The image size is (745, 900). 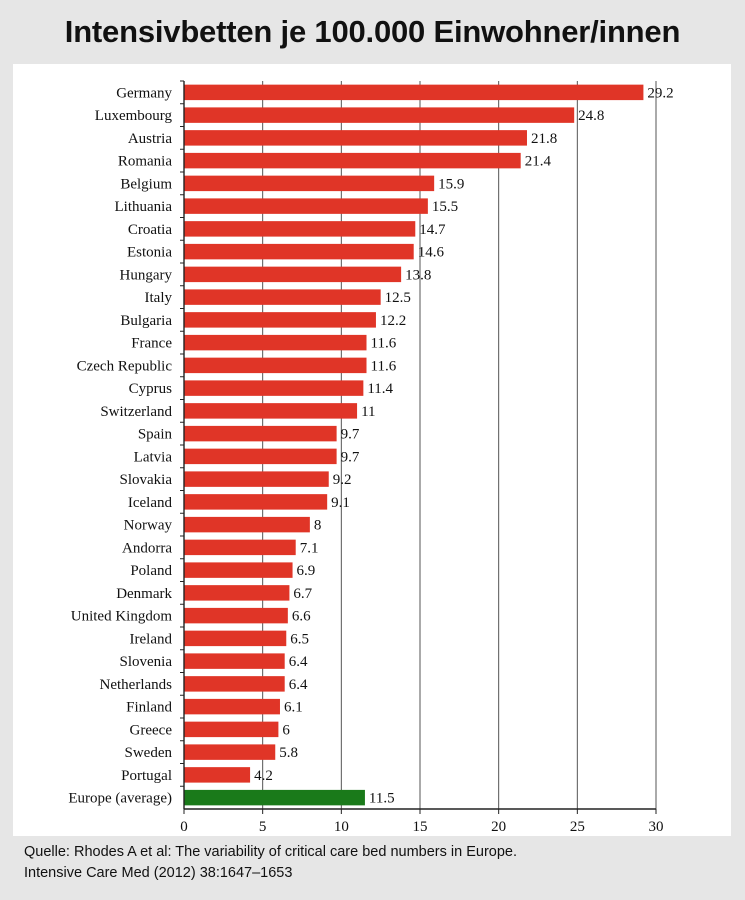 I want to click on category-label-21: Poland, so click(x=151, y=571).